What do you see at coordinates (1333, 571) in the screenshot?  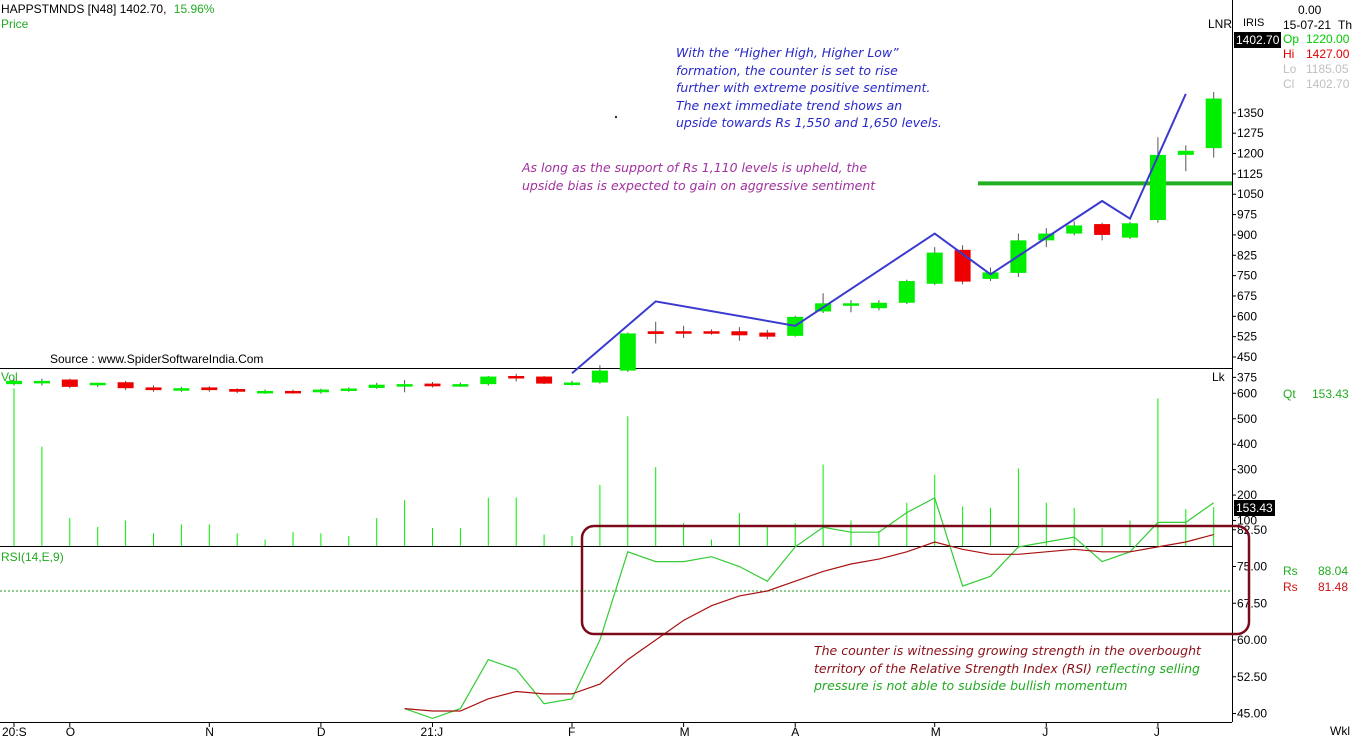 I see `rs1-value: 88.04` at bounding box center [1333, 571].